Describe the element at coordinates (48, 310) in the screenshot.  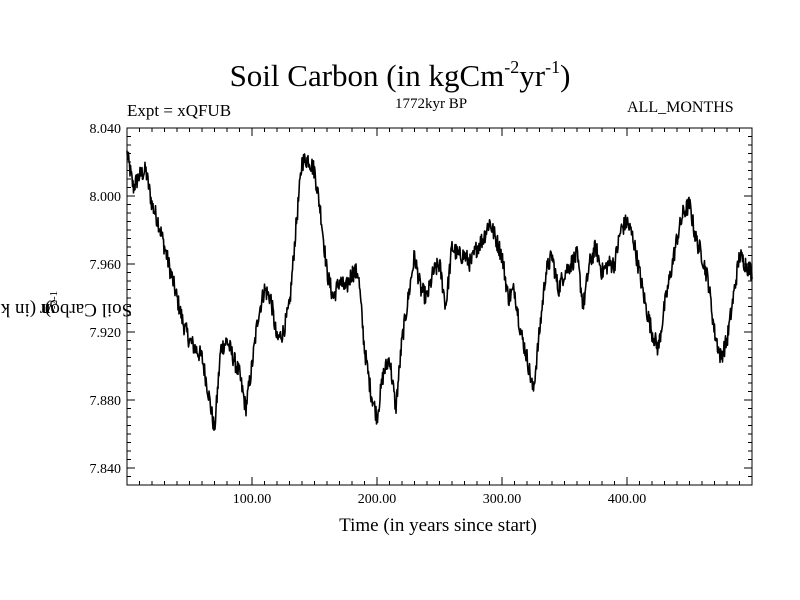
I see `y-axis-label-end: )` at that location.